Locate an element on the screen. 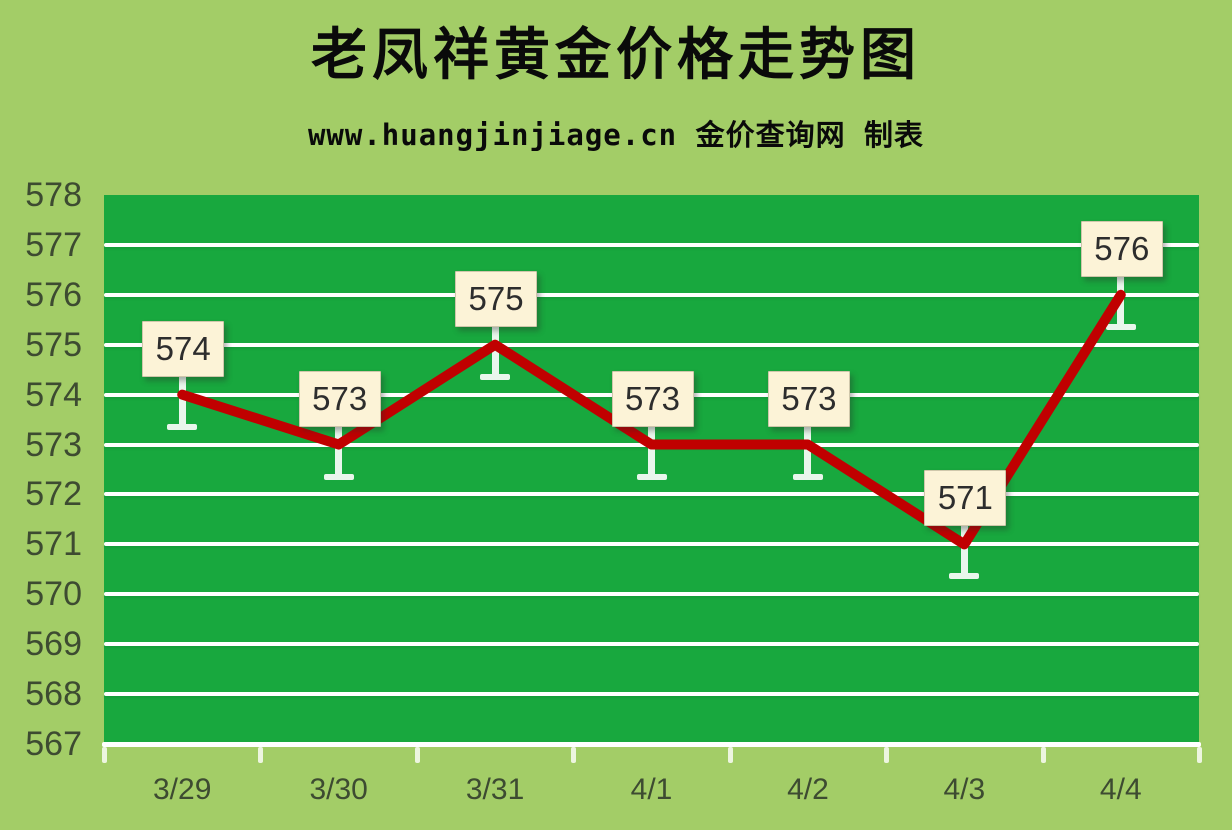  y-axis-tick-label: 578 is located at coordinates (53, 195).